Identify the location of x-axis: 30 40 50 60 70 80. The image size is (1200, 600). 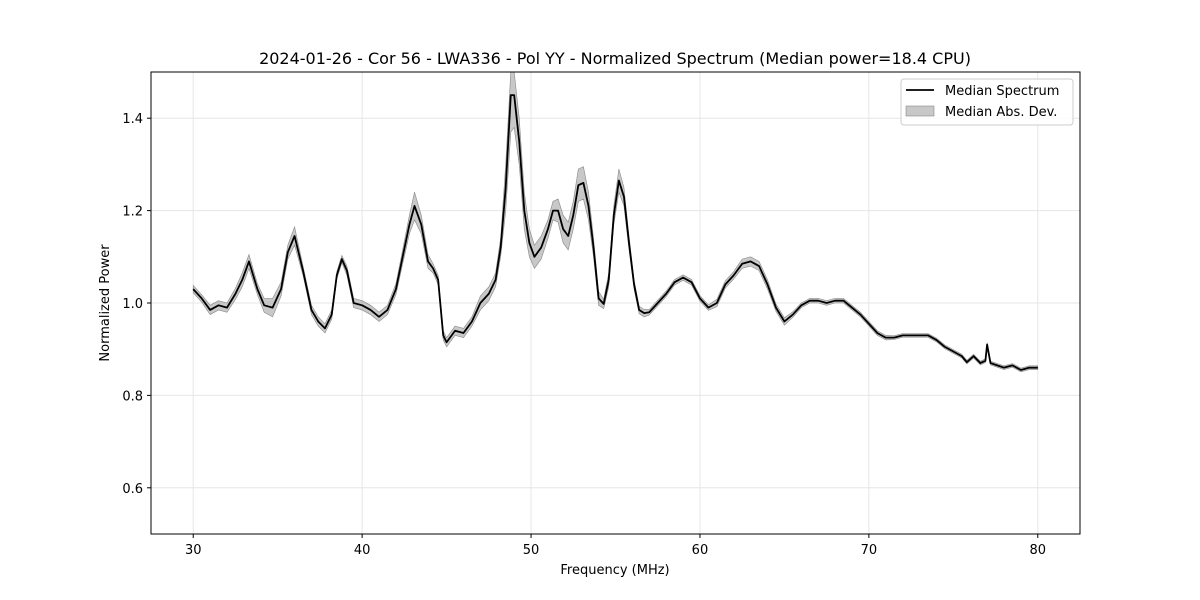
(615, 546).